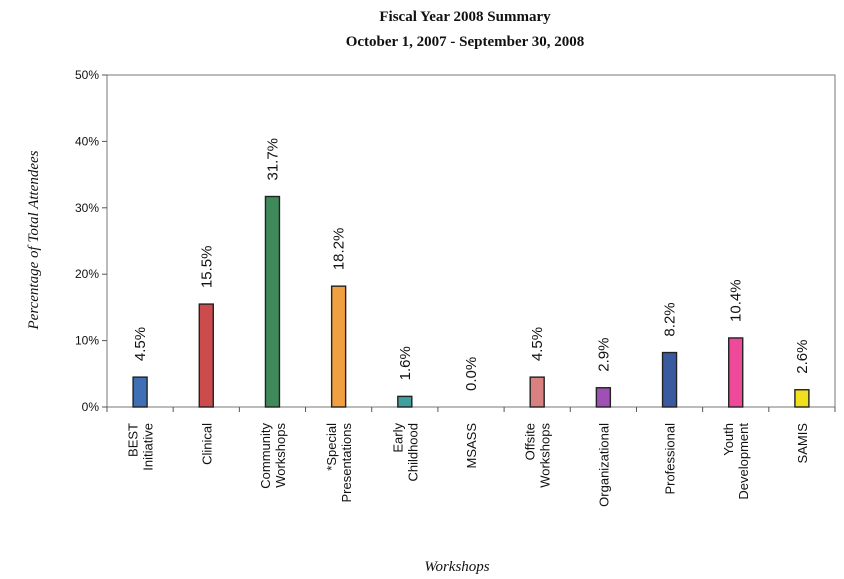 This screenshot has width=844, height=579. What do you see at coordinates (34, 240) in the screenshot?
I see `y-axis-title: Percentage of Total Attendees` at bounding box center [34, 240].